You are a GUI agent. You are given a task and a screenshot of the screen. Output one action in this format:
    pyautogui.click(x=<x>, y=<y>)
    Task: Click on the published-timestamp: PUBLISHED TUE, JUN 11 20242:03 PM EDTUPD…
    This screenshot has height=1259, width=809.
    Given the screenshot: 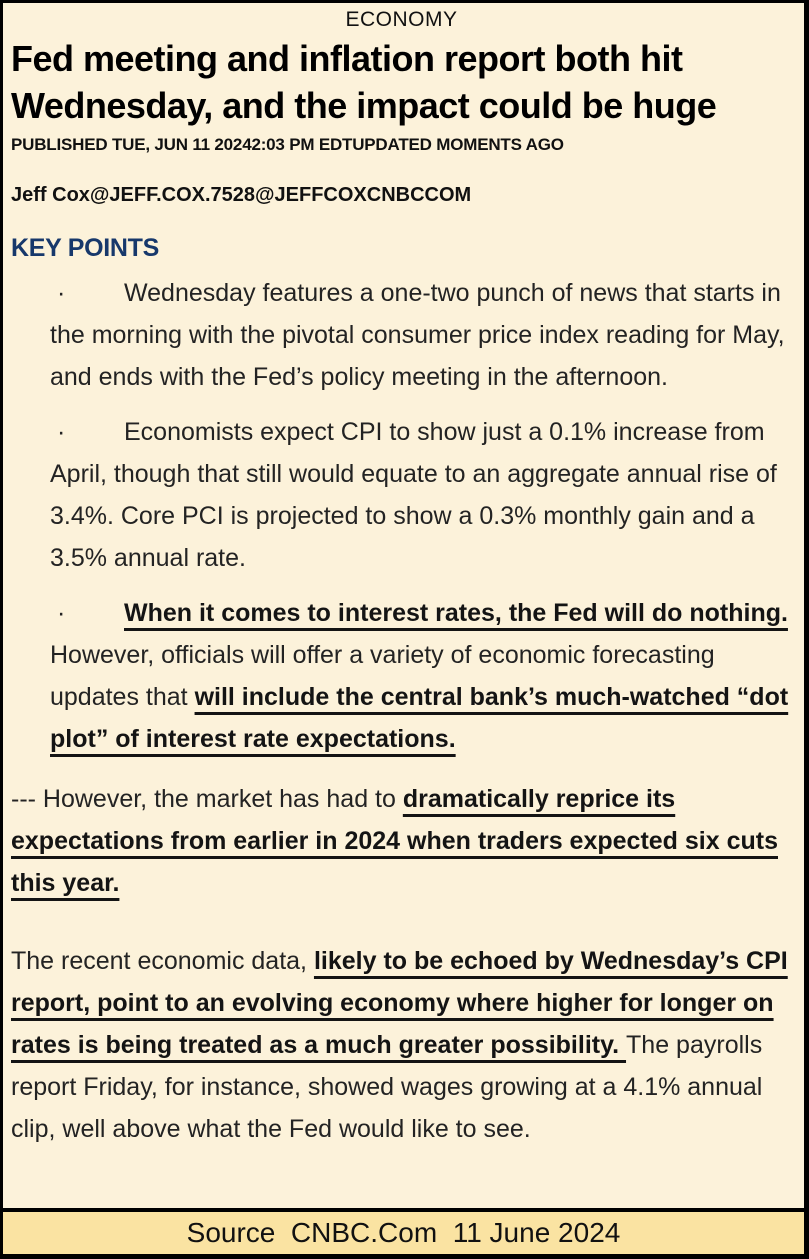 What is the action you would take?
    pyautogui.click(x=287, y=144)
    